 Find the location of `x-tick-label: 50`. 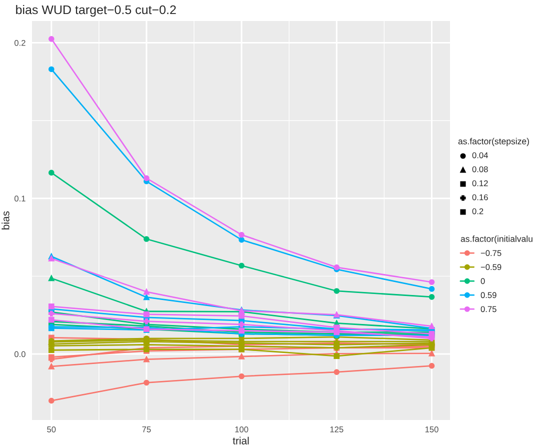

x-tick-label: 50 is located at coordinates (51, 429).